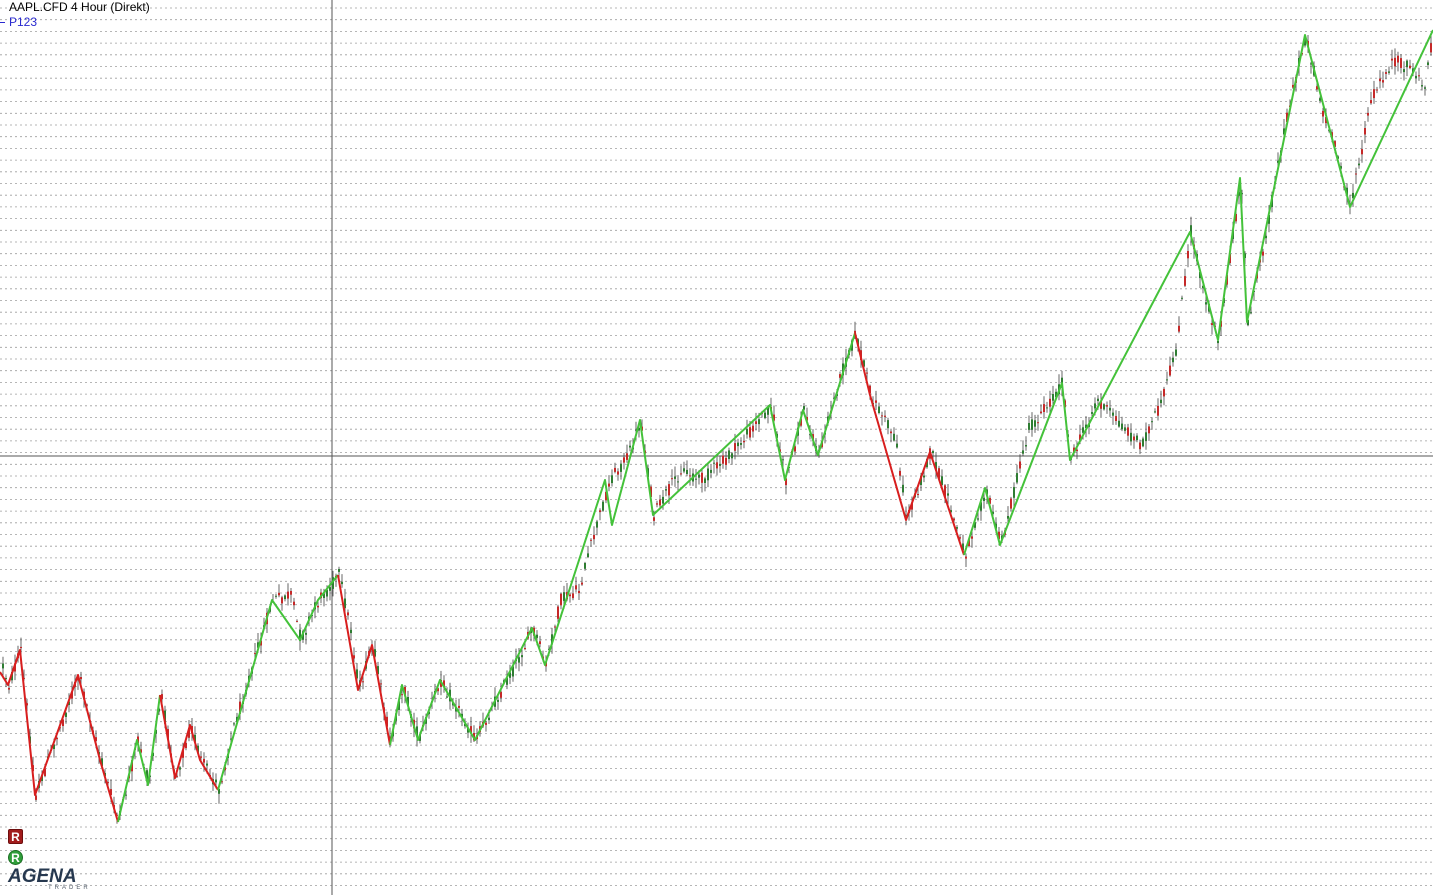 The width and height of the screenshot is (1433, 895). I want to click on red-r-badge-icon: R, so click(15, 836).